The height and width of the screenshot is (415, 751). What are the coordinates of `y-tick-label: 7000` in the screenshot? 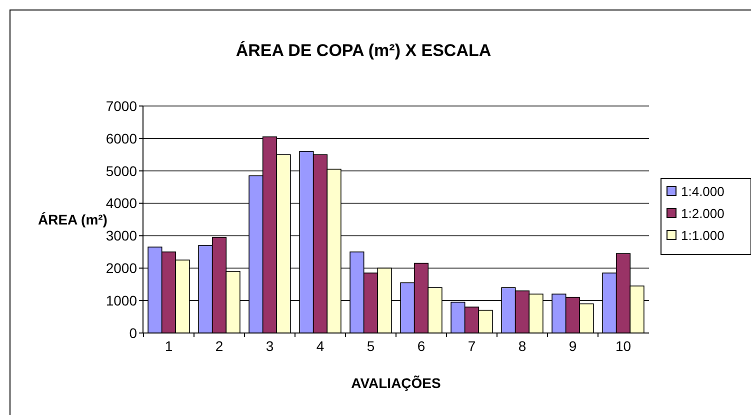 It's located at (122, 106).